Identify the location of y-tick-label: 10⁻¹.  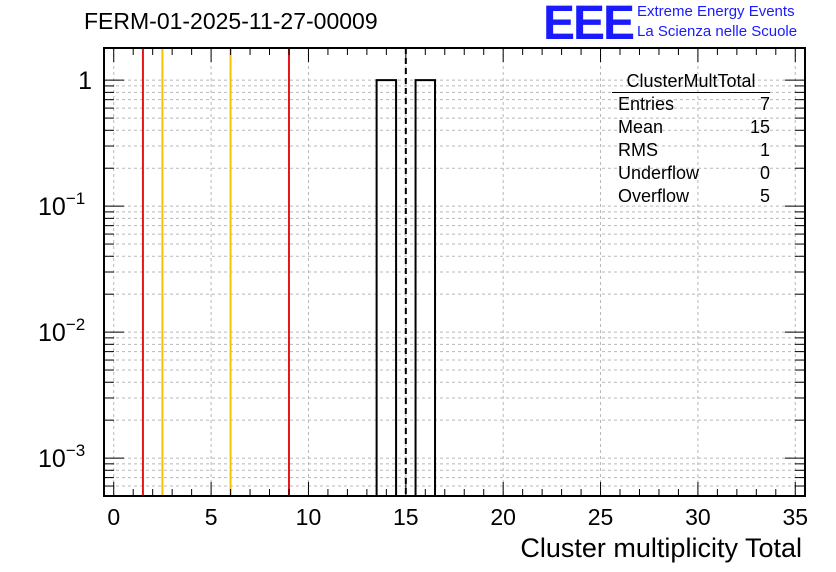
(61, 205).